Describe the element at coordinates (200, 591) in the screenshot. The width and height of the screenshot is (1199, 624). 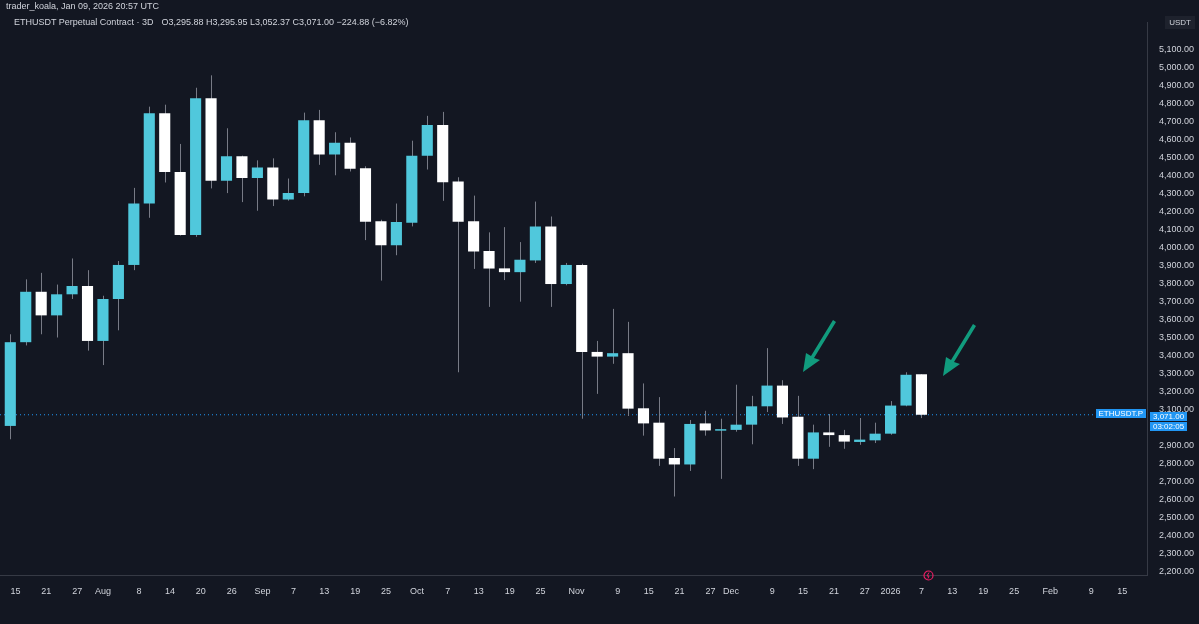
I see `x-tick-label: 20` at that location.